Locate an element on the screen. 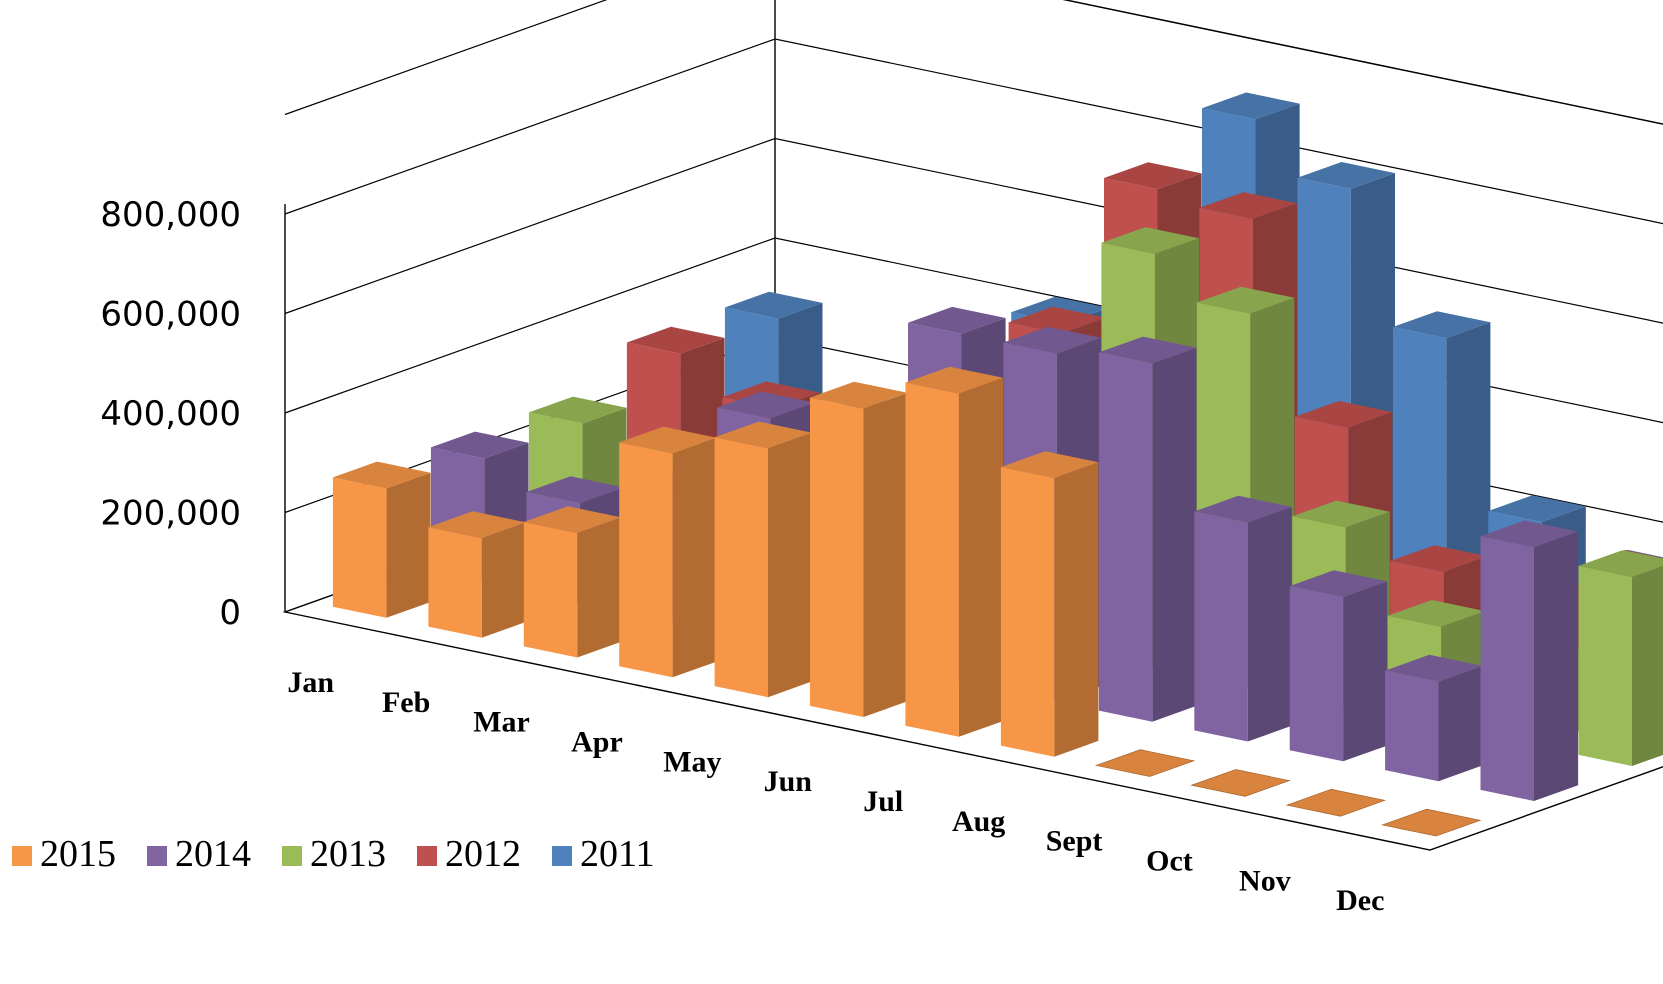 The image size is (1663, 984). y-tick-label: 200,000 is located at coordinates (170, 514).